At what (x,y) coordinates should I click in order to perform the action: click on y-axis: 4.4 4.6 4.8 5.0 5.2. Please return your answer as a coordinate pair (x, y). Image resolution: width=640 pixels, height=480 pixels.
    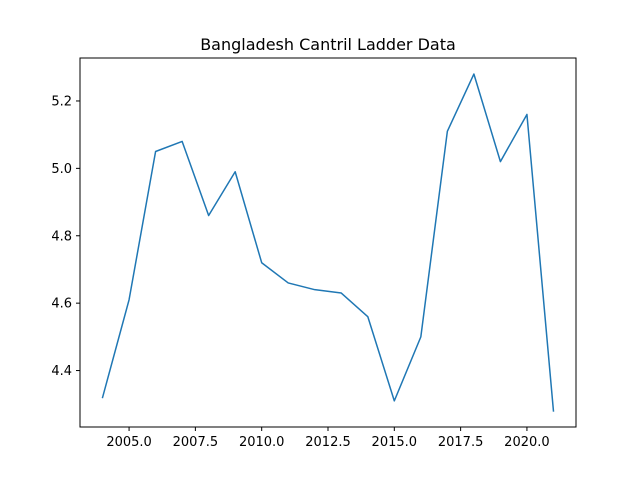
    Looking at the image, I should click on (65, 236).